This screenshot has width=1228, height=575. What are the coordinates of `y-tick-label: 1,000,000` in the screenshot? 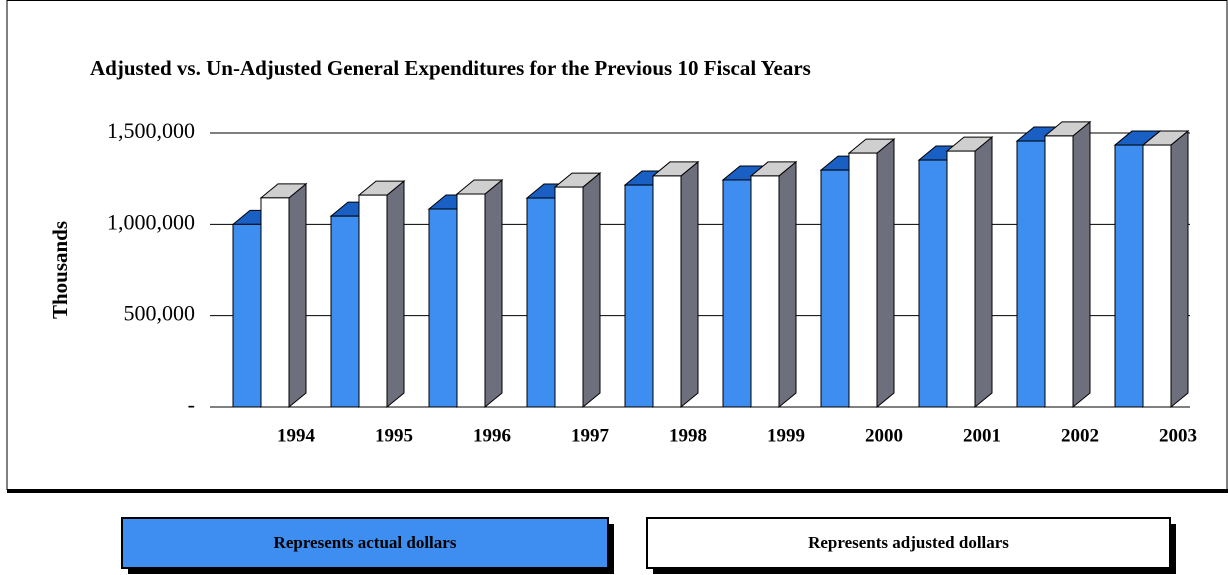 It's located at (151, 221).